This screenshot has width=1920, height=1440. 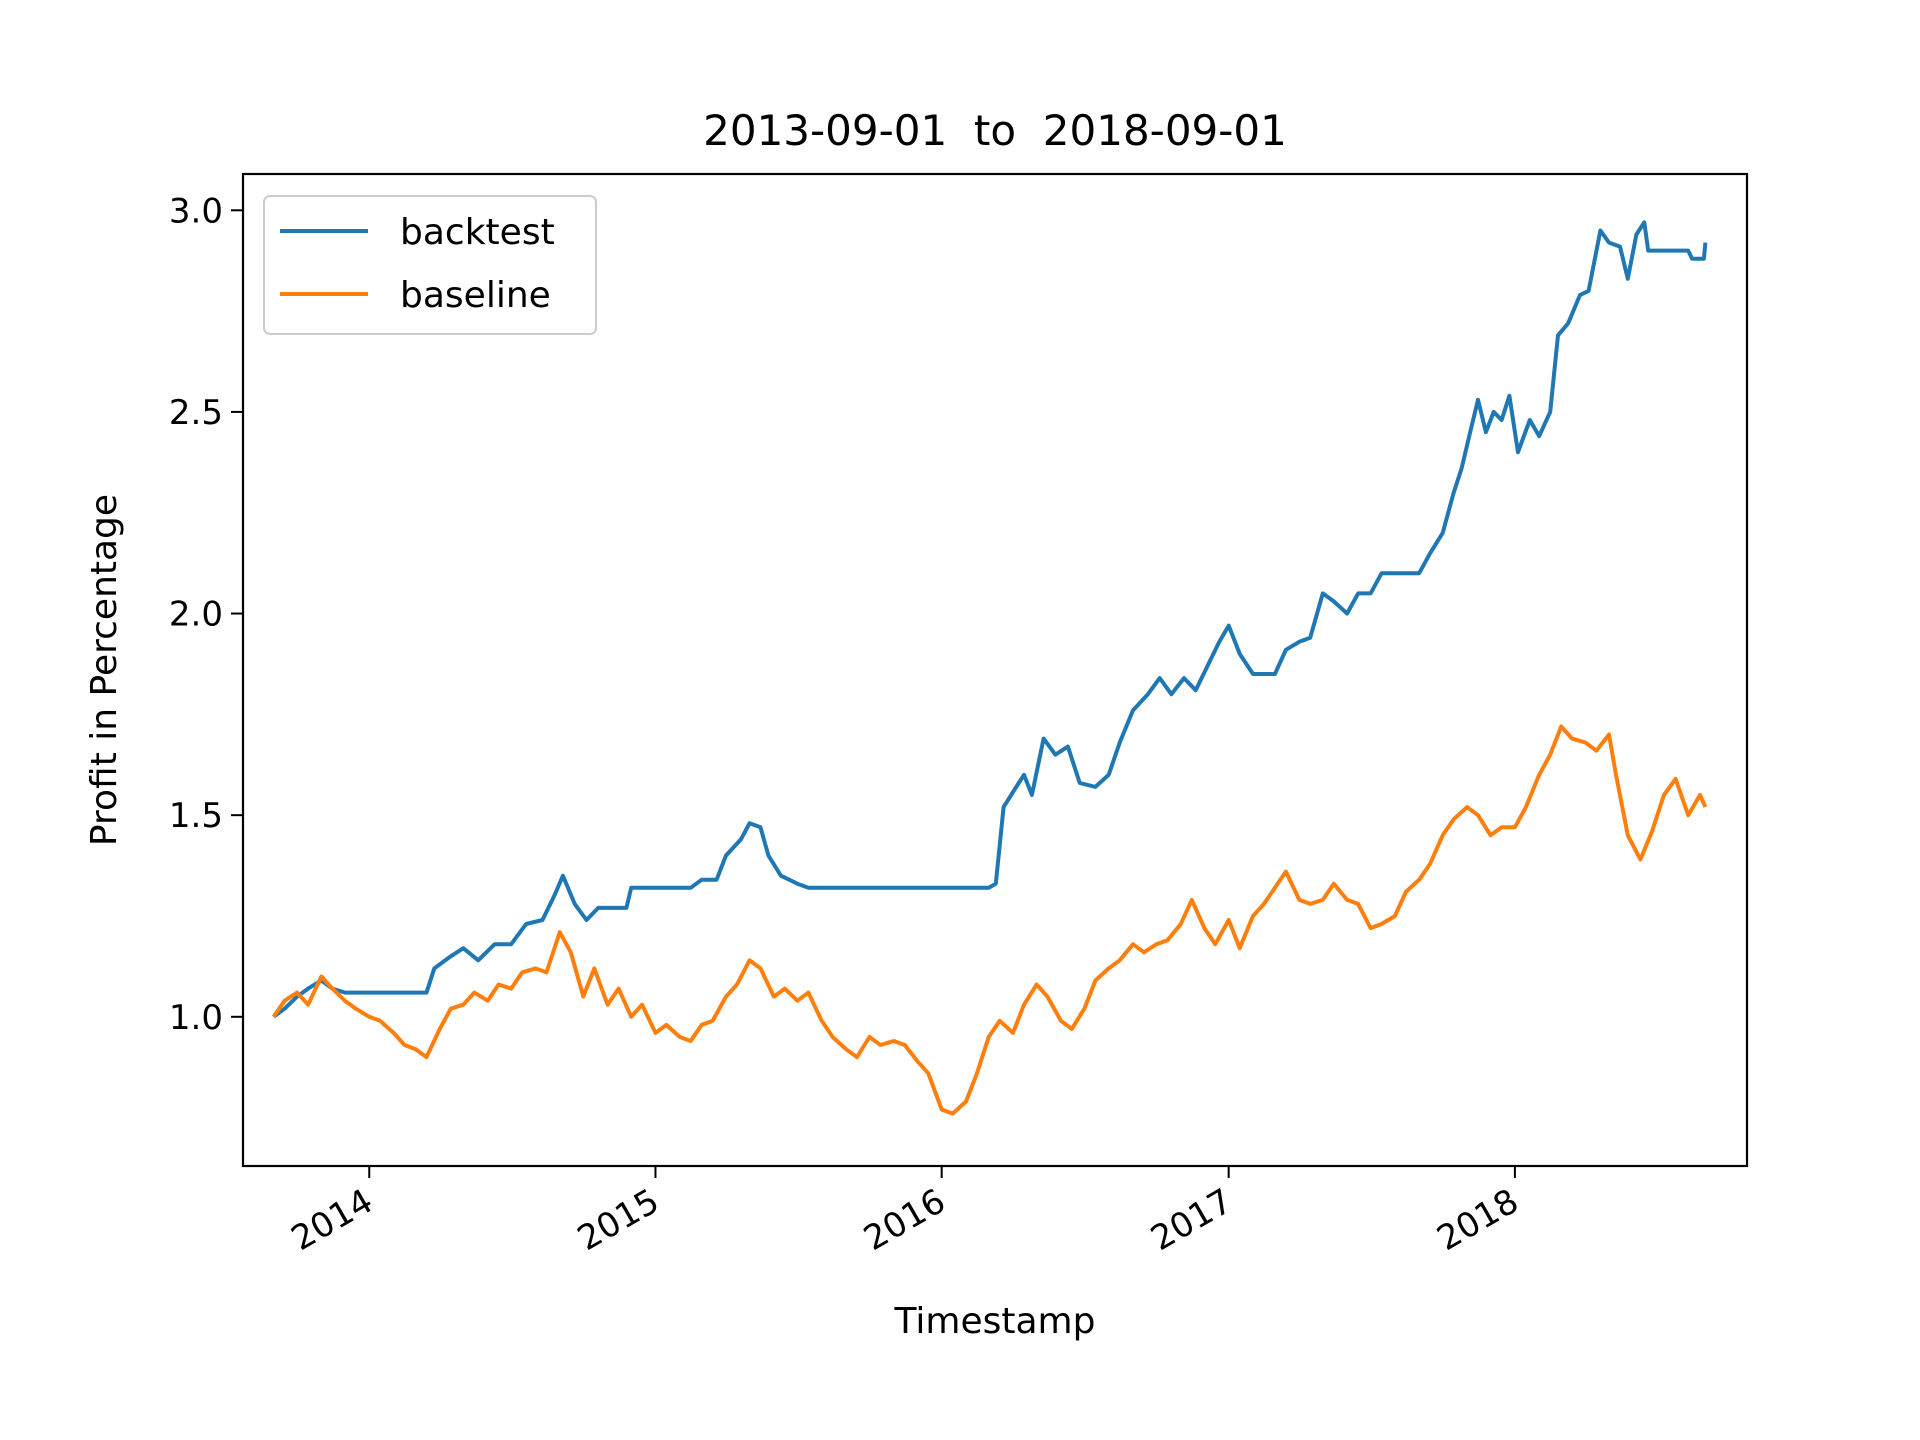 What do you see at coordinates (995, 1321) in the screenshot?
I see `x-axis-label: Timestamp` at bounding box center [995, 1321].